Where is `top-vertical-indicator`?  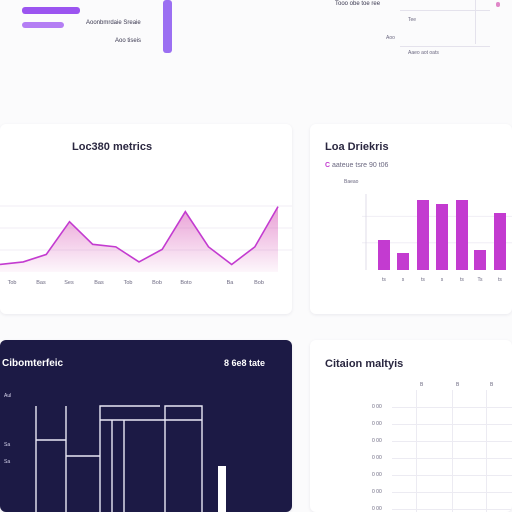 top-vertical-indicator is located at coordinates (167, 26).